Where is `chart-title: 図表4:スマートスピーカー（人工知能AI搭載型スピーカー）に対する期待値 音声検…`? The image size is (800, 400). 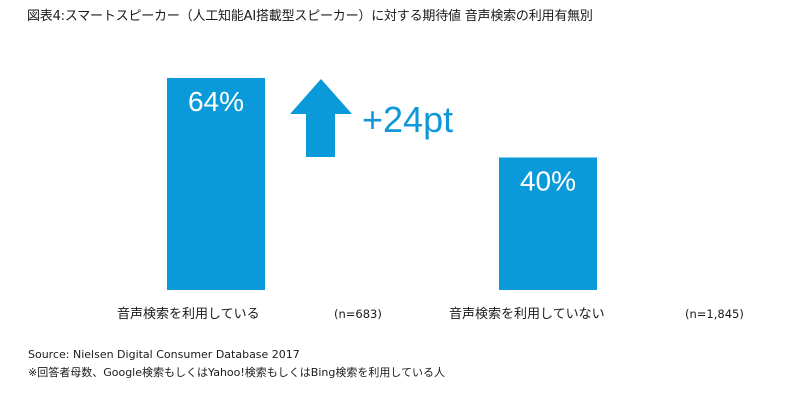
chart-title: 図表4:スマートスピーカー（人工知能AI搭載型スピーカー）に対する期待値 音声検… is located at coordinates (310, 16).